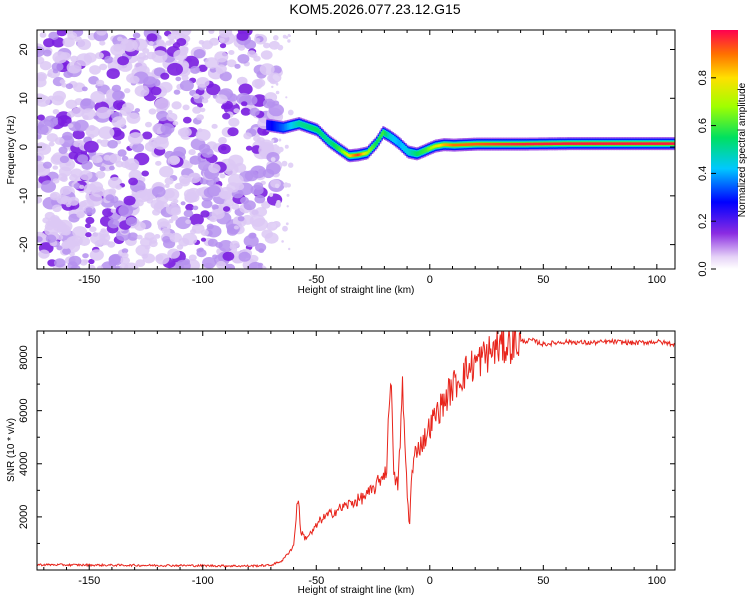 The width and height of the screenshot is (750, 600). I want to click on colorbar-ticks: 0.0 0.2 0.4 0.6 0.8, so click(706, 173).